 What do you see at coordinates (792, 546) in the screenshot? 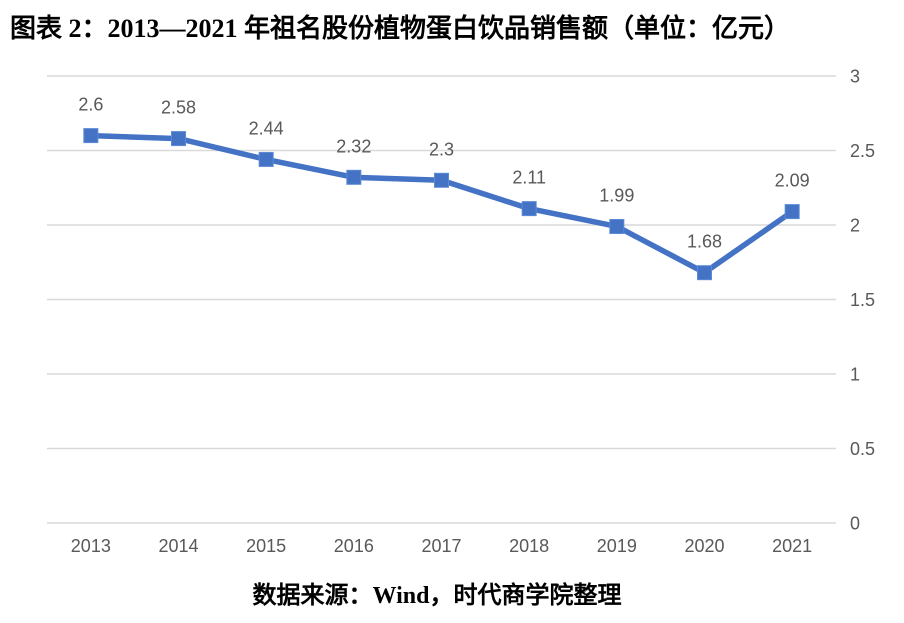
I see `x-axis-tick-label-2021: 2021` at bounding box center [792, 546].